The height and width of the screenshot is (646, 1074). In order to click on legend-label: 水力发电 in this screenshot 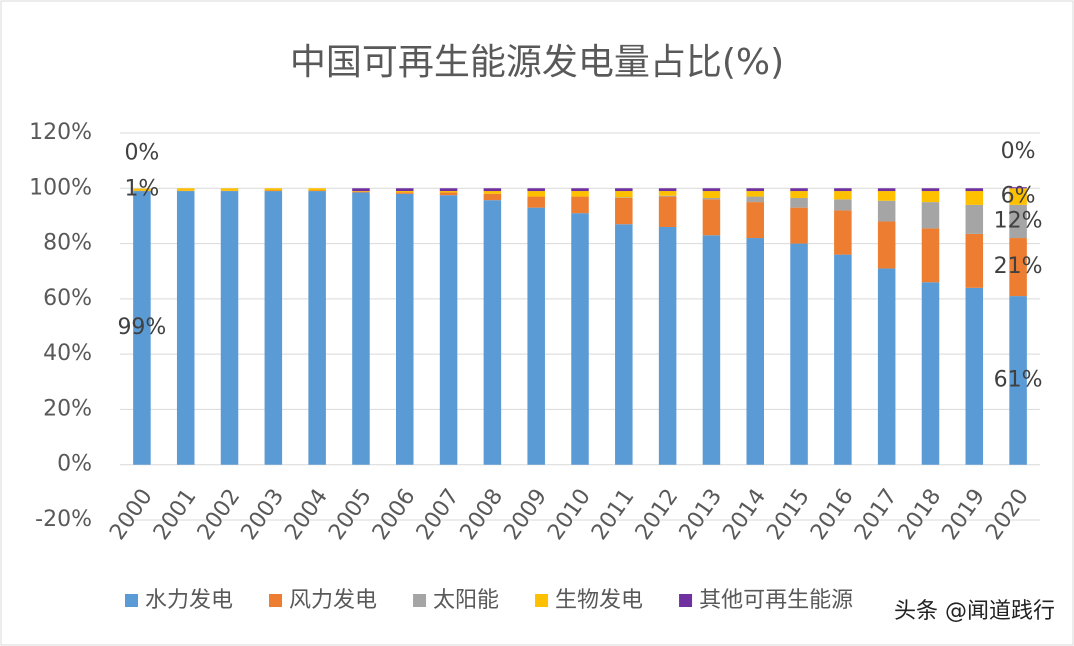, I will do `click(189, 600)`.